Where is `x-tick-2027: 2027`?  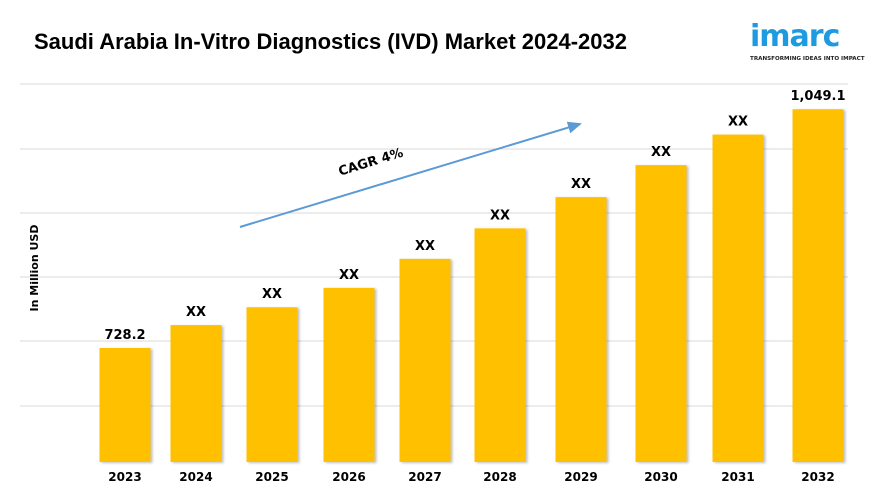
x-tick-2027: 2027 is located at coordinates (424, 477).